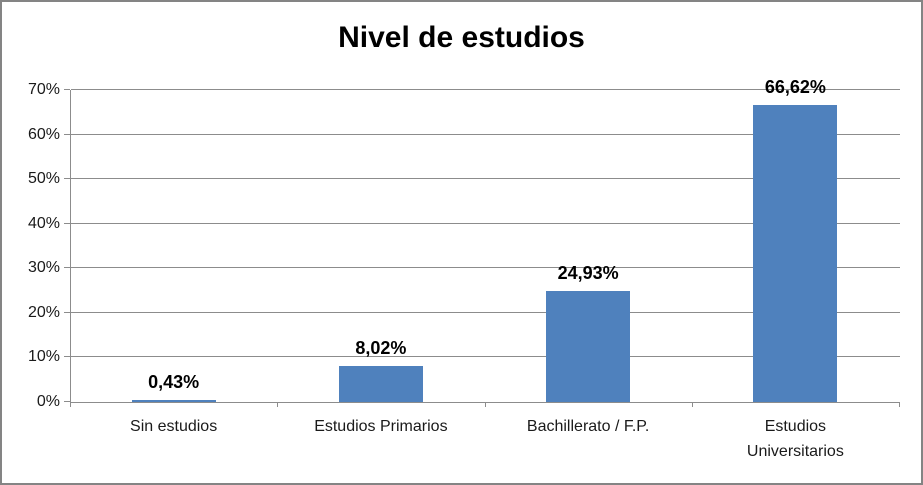 The image size is (923, 485). What do you see at coordinates (588, 272) in the screenshot?
I see `bar-value-label: 24,93%` at bounding box center [588, 272].